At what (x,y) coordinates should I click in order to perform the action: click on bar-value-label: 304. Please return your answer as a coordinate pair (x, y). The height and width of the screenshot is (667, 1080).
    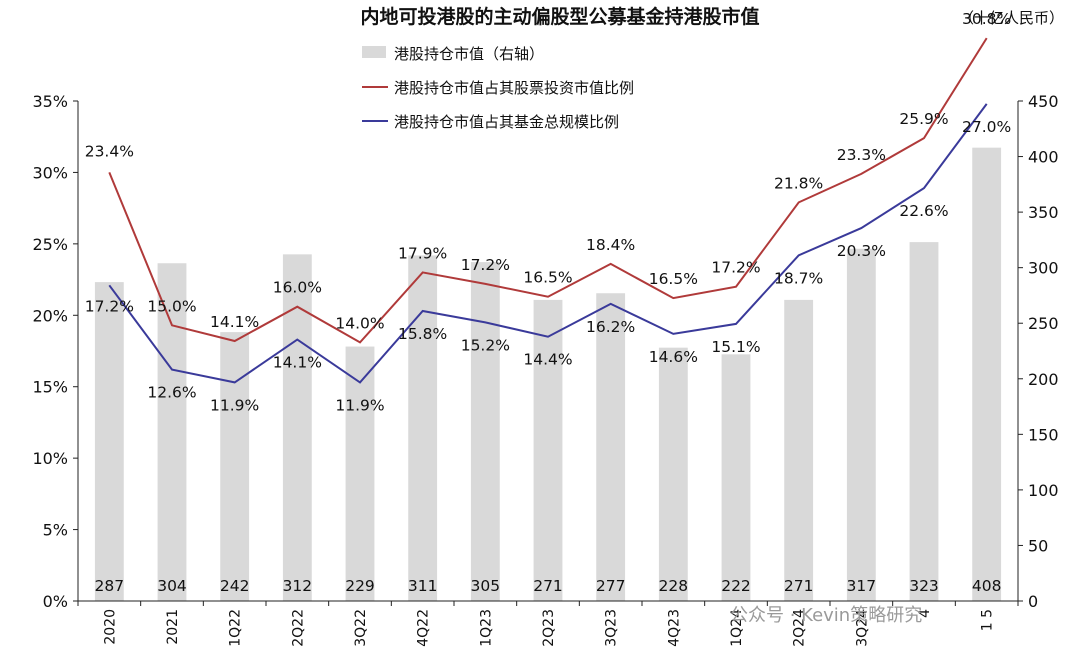
    Looking at the image, I should click on (172, 586).